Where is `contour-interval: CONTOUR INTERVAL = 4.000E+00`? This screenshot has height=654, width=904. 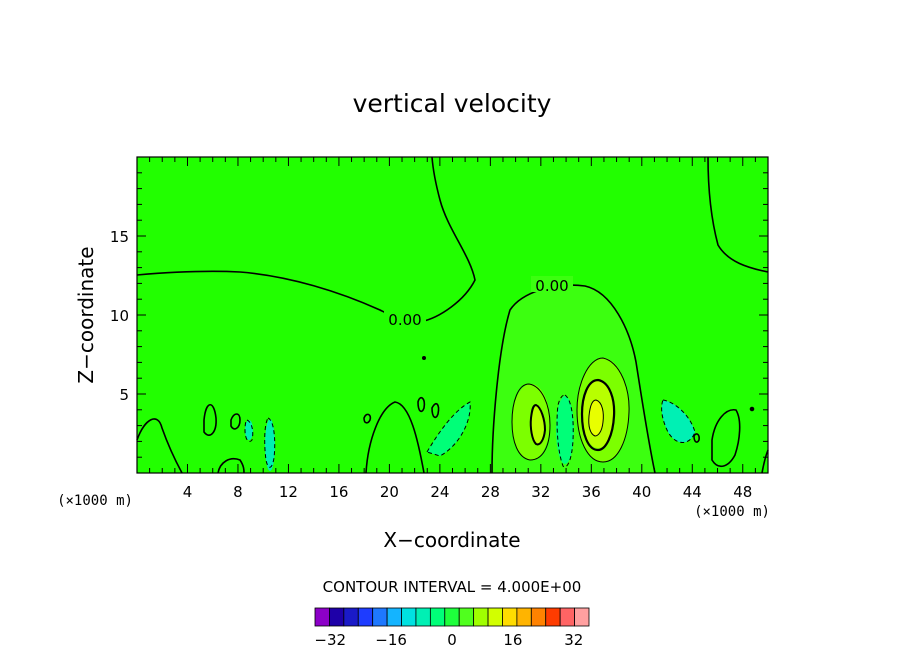 contour-interval: CONTOUR INTERVAL = 4.000E+00 is located at coordinates (452, 587).